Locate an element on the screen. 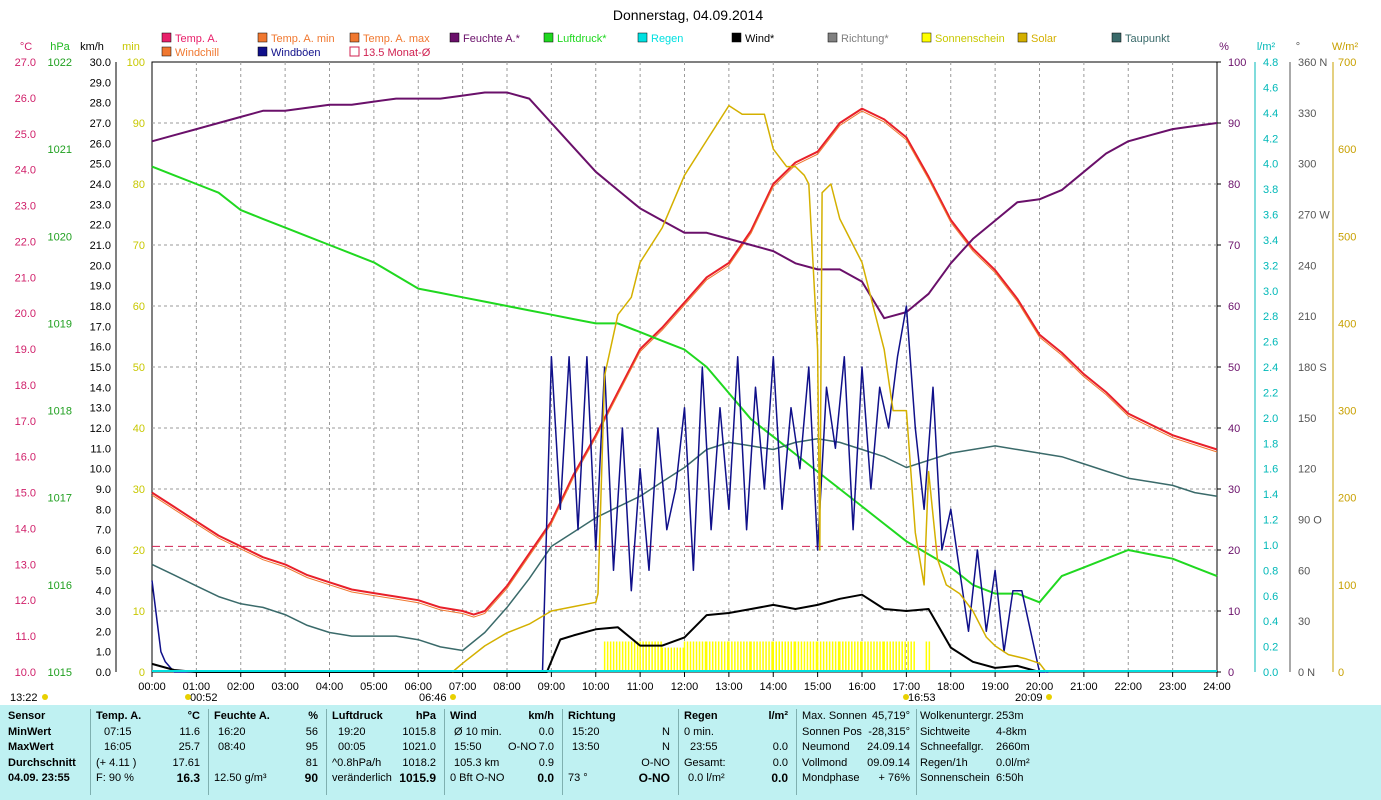  stats-footer-value: 0.0 is located at coordinates (545, 778).